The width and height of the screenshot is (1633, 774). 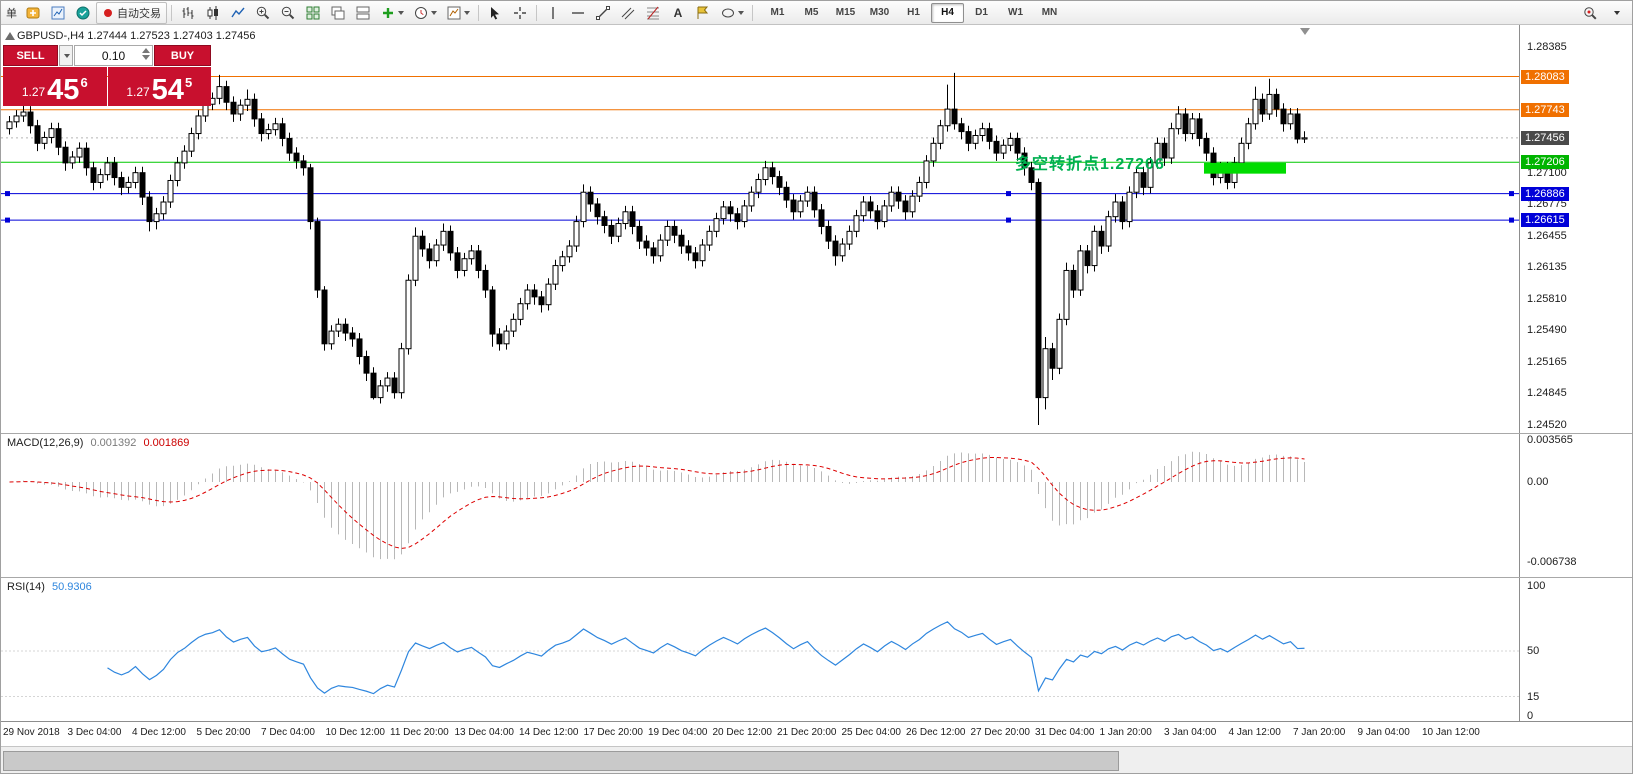 What do you see at coordinates (182, 55) in the screenshot?
I see `buy-button: BUY` at bounding box center [182, 55].